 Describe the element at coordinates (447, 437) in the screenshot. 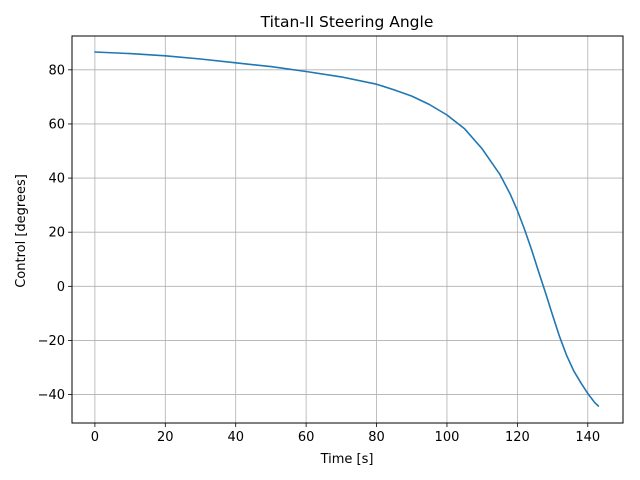

I see `x-tick-label: 100` at that location.